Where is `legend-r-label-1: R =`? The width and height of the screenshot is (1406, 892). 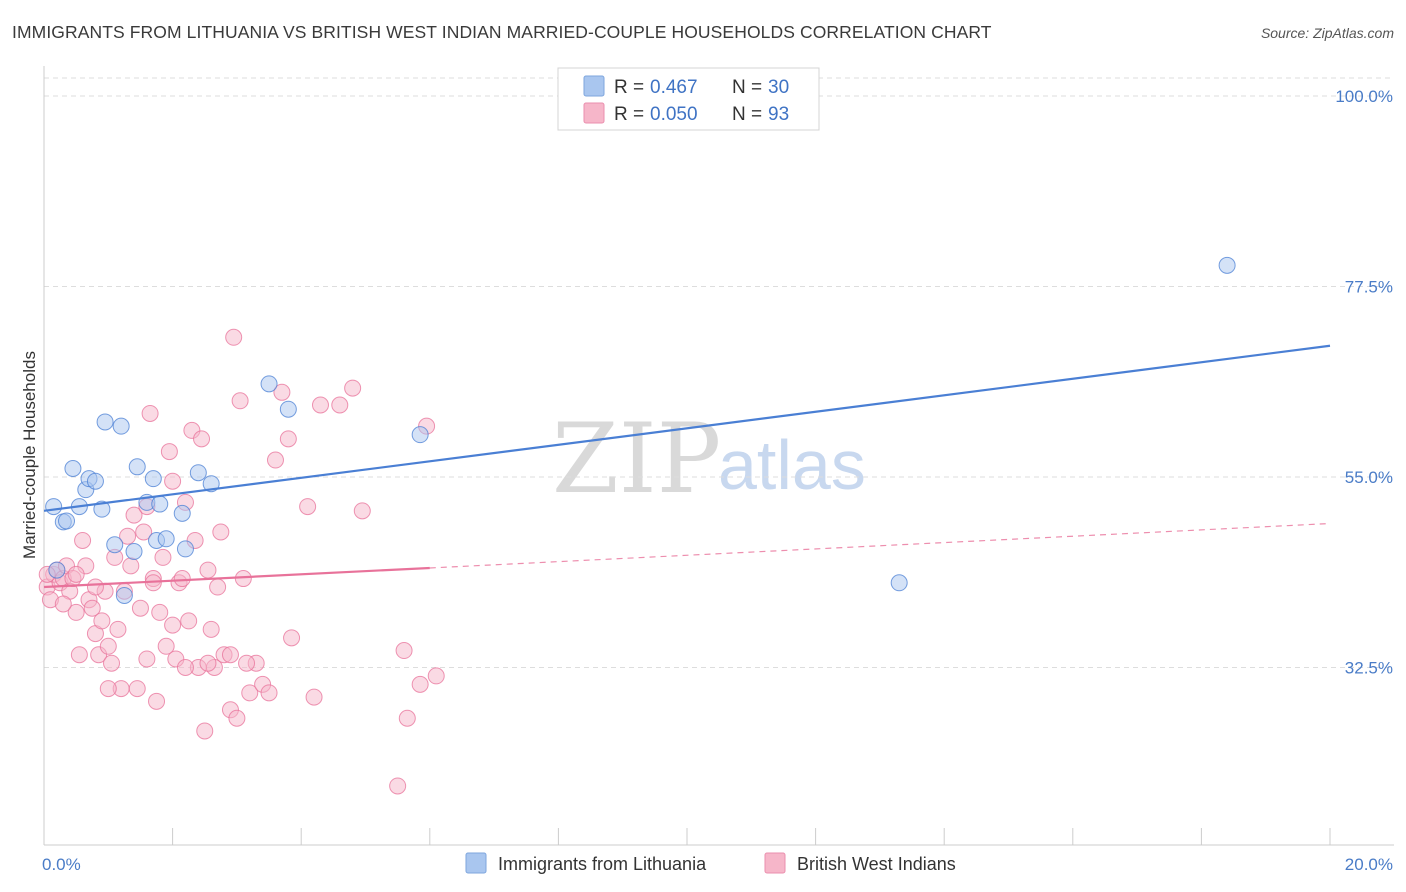 legend-r-label-1: R = is located at coordinates (629, 87).